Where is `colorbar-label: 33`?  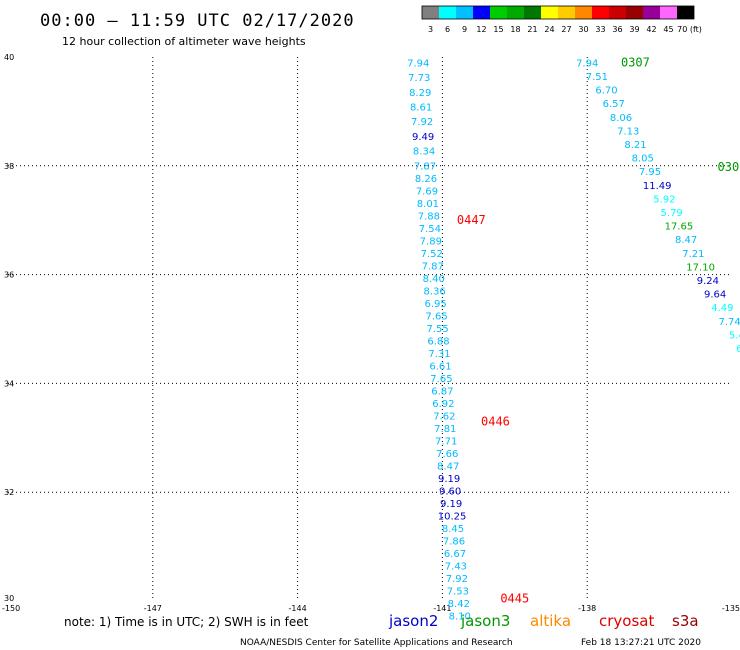 colorbar-label: 33 is located at coordinates (600, 29).